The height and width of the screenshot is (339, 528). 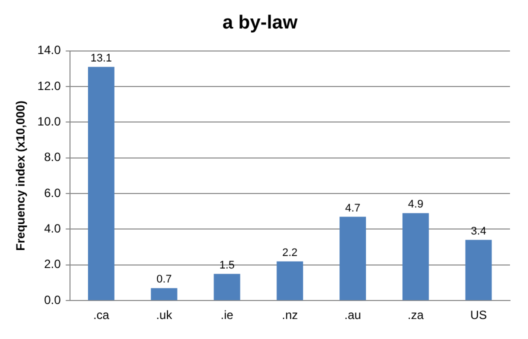 What do you see at coordinates (416, 204) in the screenshot?
I see `data-label: 4.9` at bounding box center [416, 204].